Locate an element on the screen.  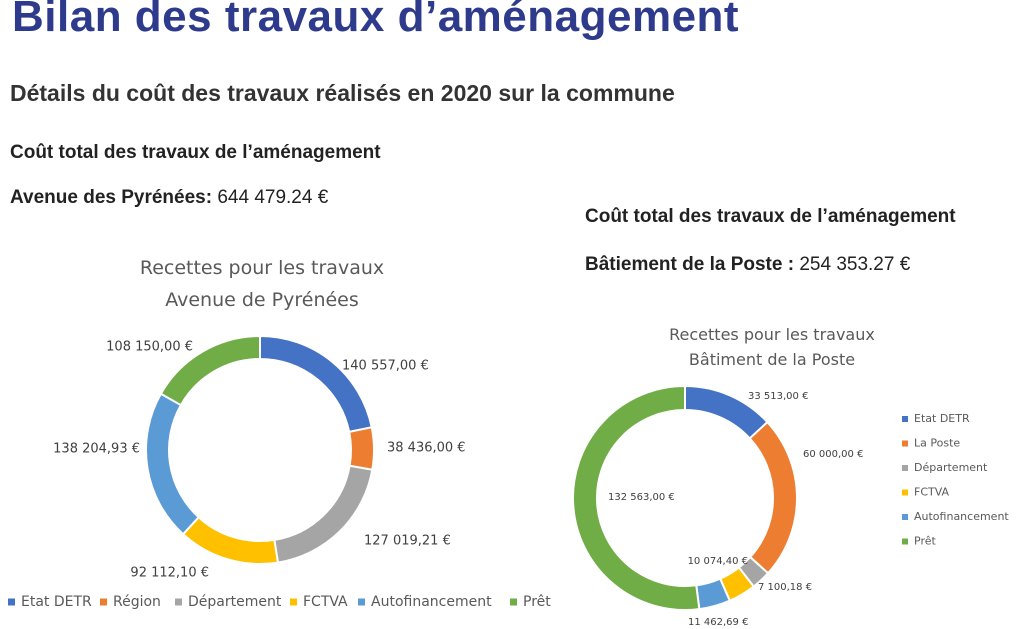
chart1-legend-label-etat-detr: Etat DETR is located at coordinates (56, 602).